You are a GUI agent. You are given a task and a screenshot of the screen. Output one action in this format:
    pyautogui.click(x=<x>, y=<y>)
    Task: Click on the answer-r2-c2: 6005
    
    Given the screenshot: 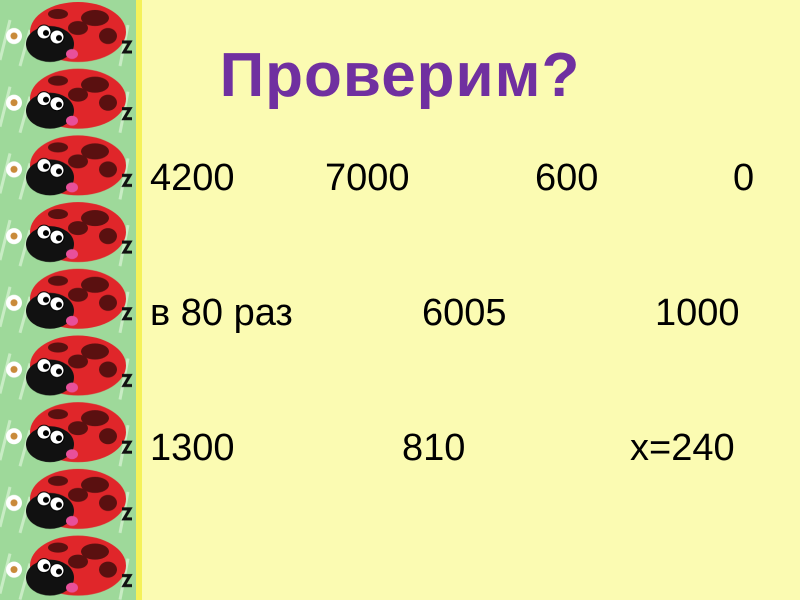 What is the action you would take?
    pyautogui.click(x=464, y=313)
    